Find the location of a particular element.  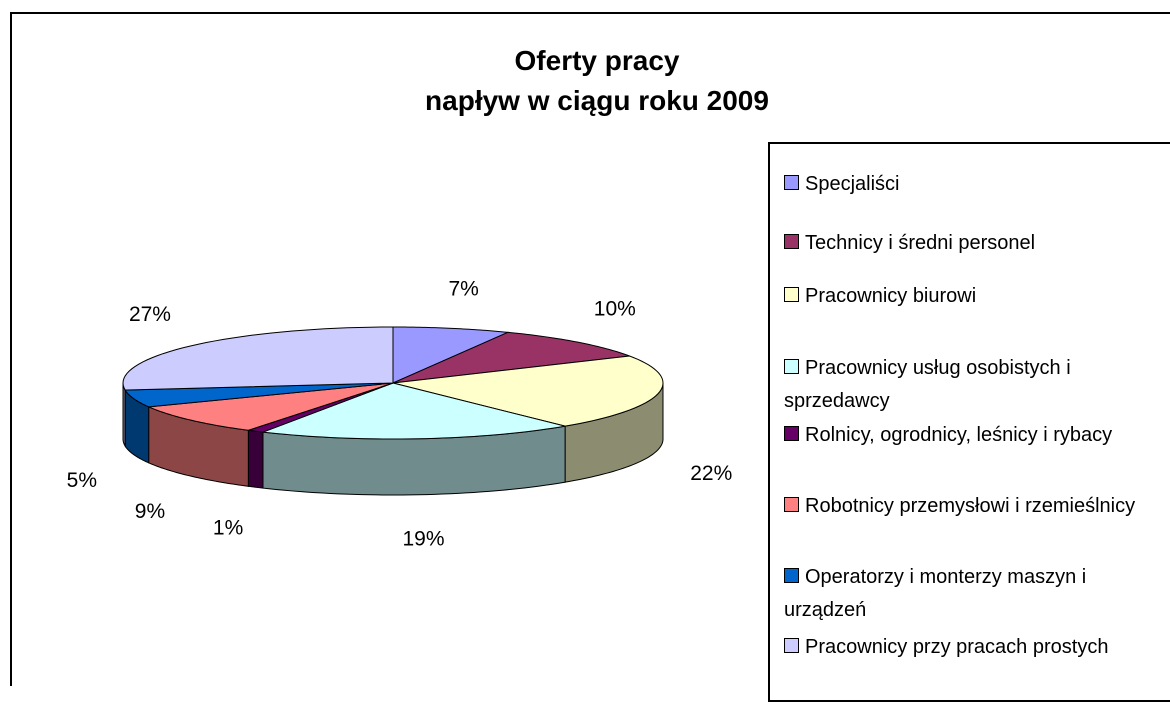

data-label: 10% is located at coordinates (615, 308).